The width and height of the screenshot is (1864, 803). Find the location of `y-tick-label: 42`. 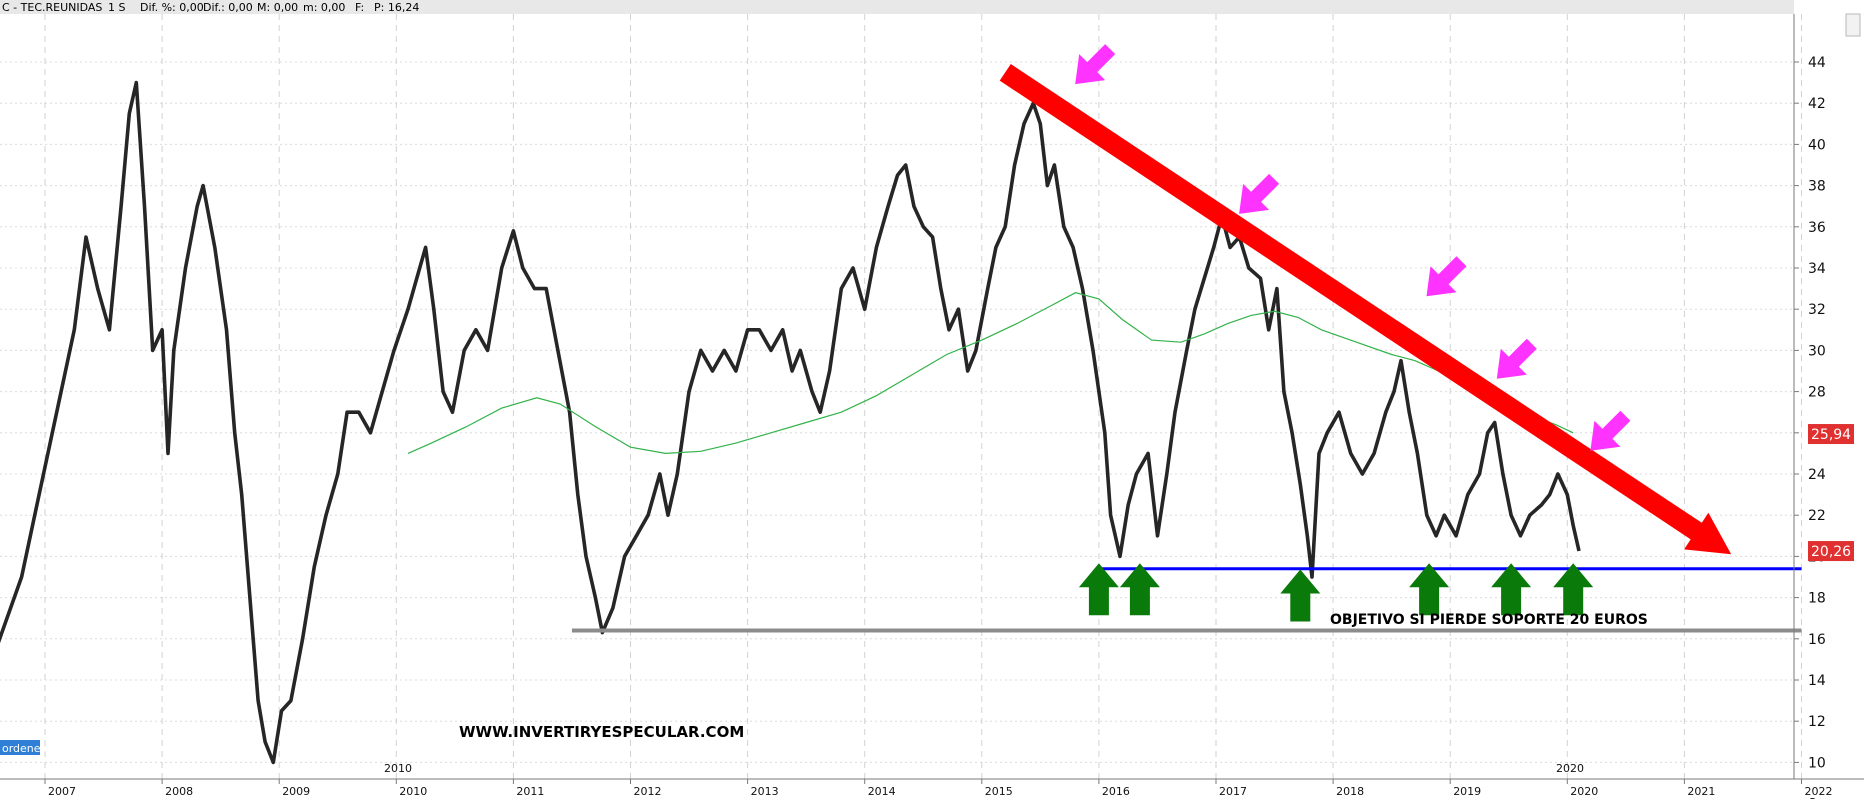

y-tick-label: 42 is located at coordinates (1817, 104).